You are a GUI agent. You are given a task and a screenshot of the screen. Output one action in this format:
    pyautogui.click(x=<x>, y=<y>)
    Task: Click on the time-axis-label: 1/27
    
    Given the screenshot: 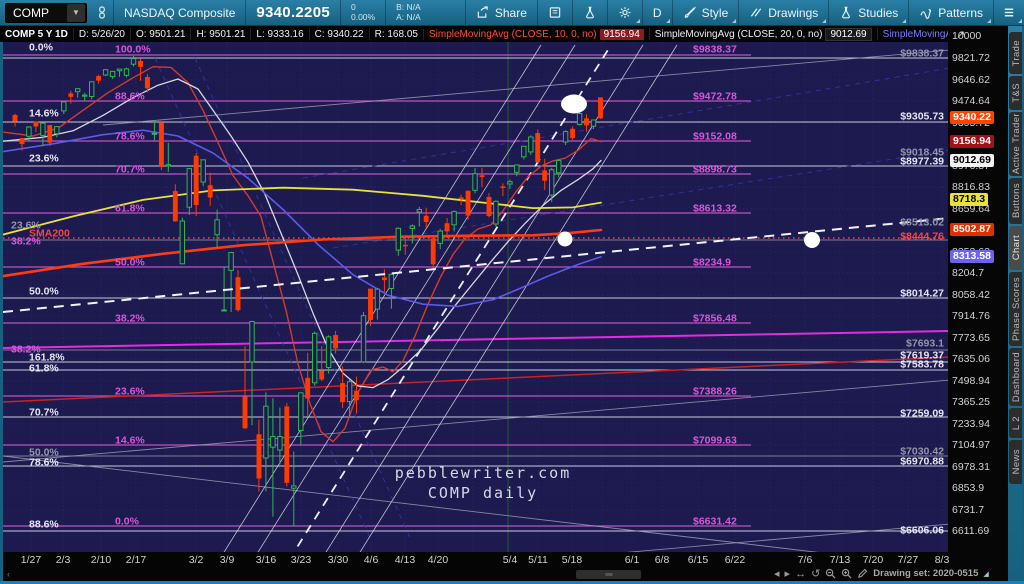 What is the action you would take?
    pyautogui.click(x=31, y=560)
    